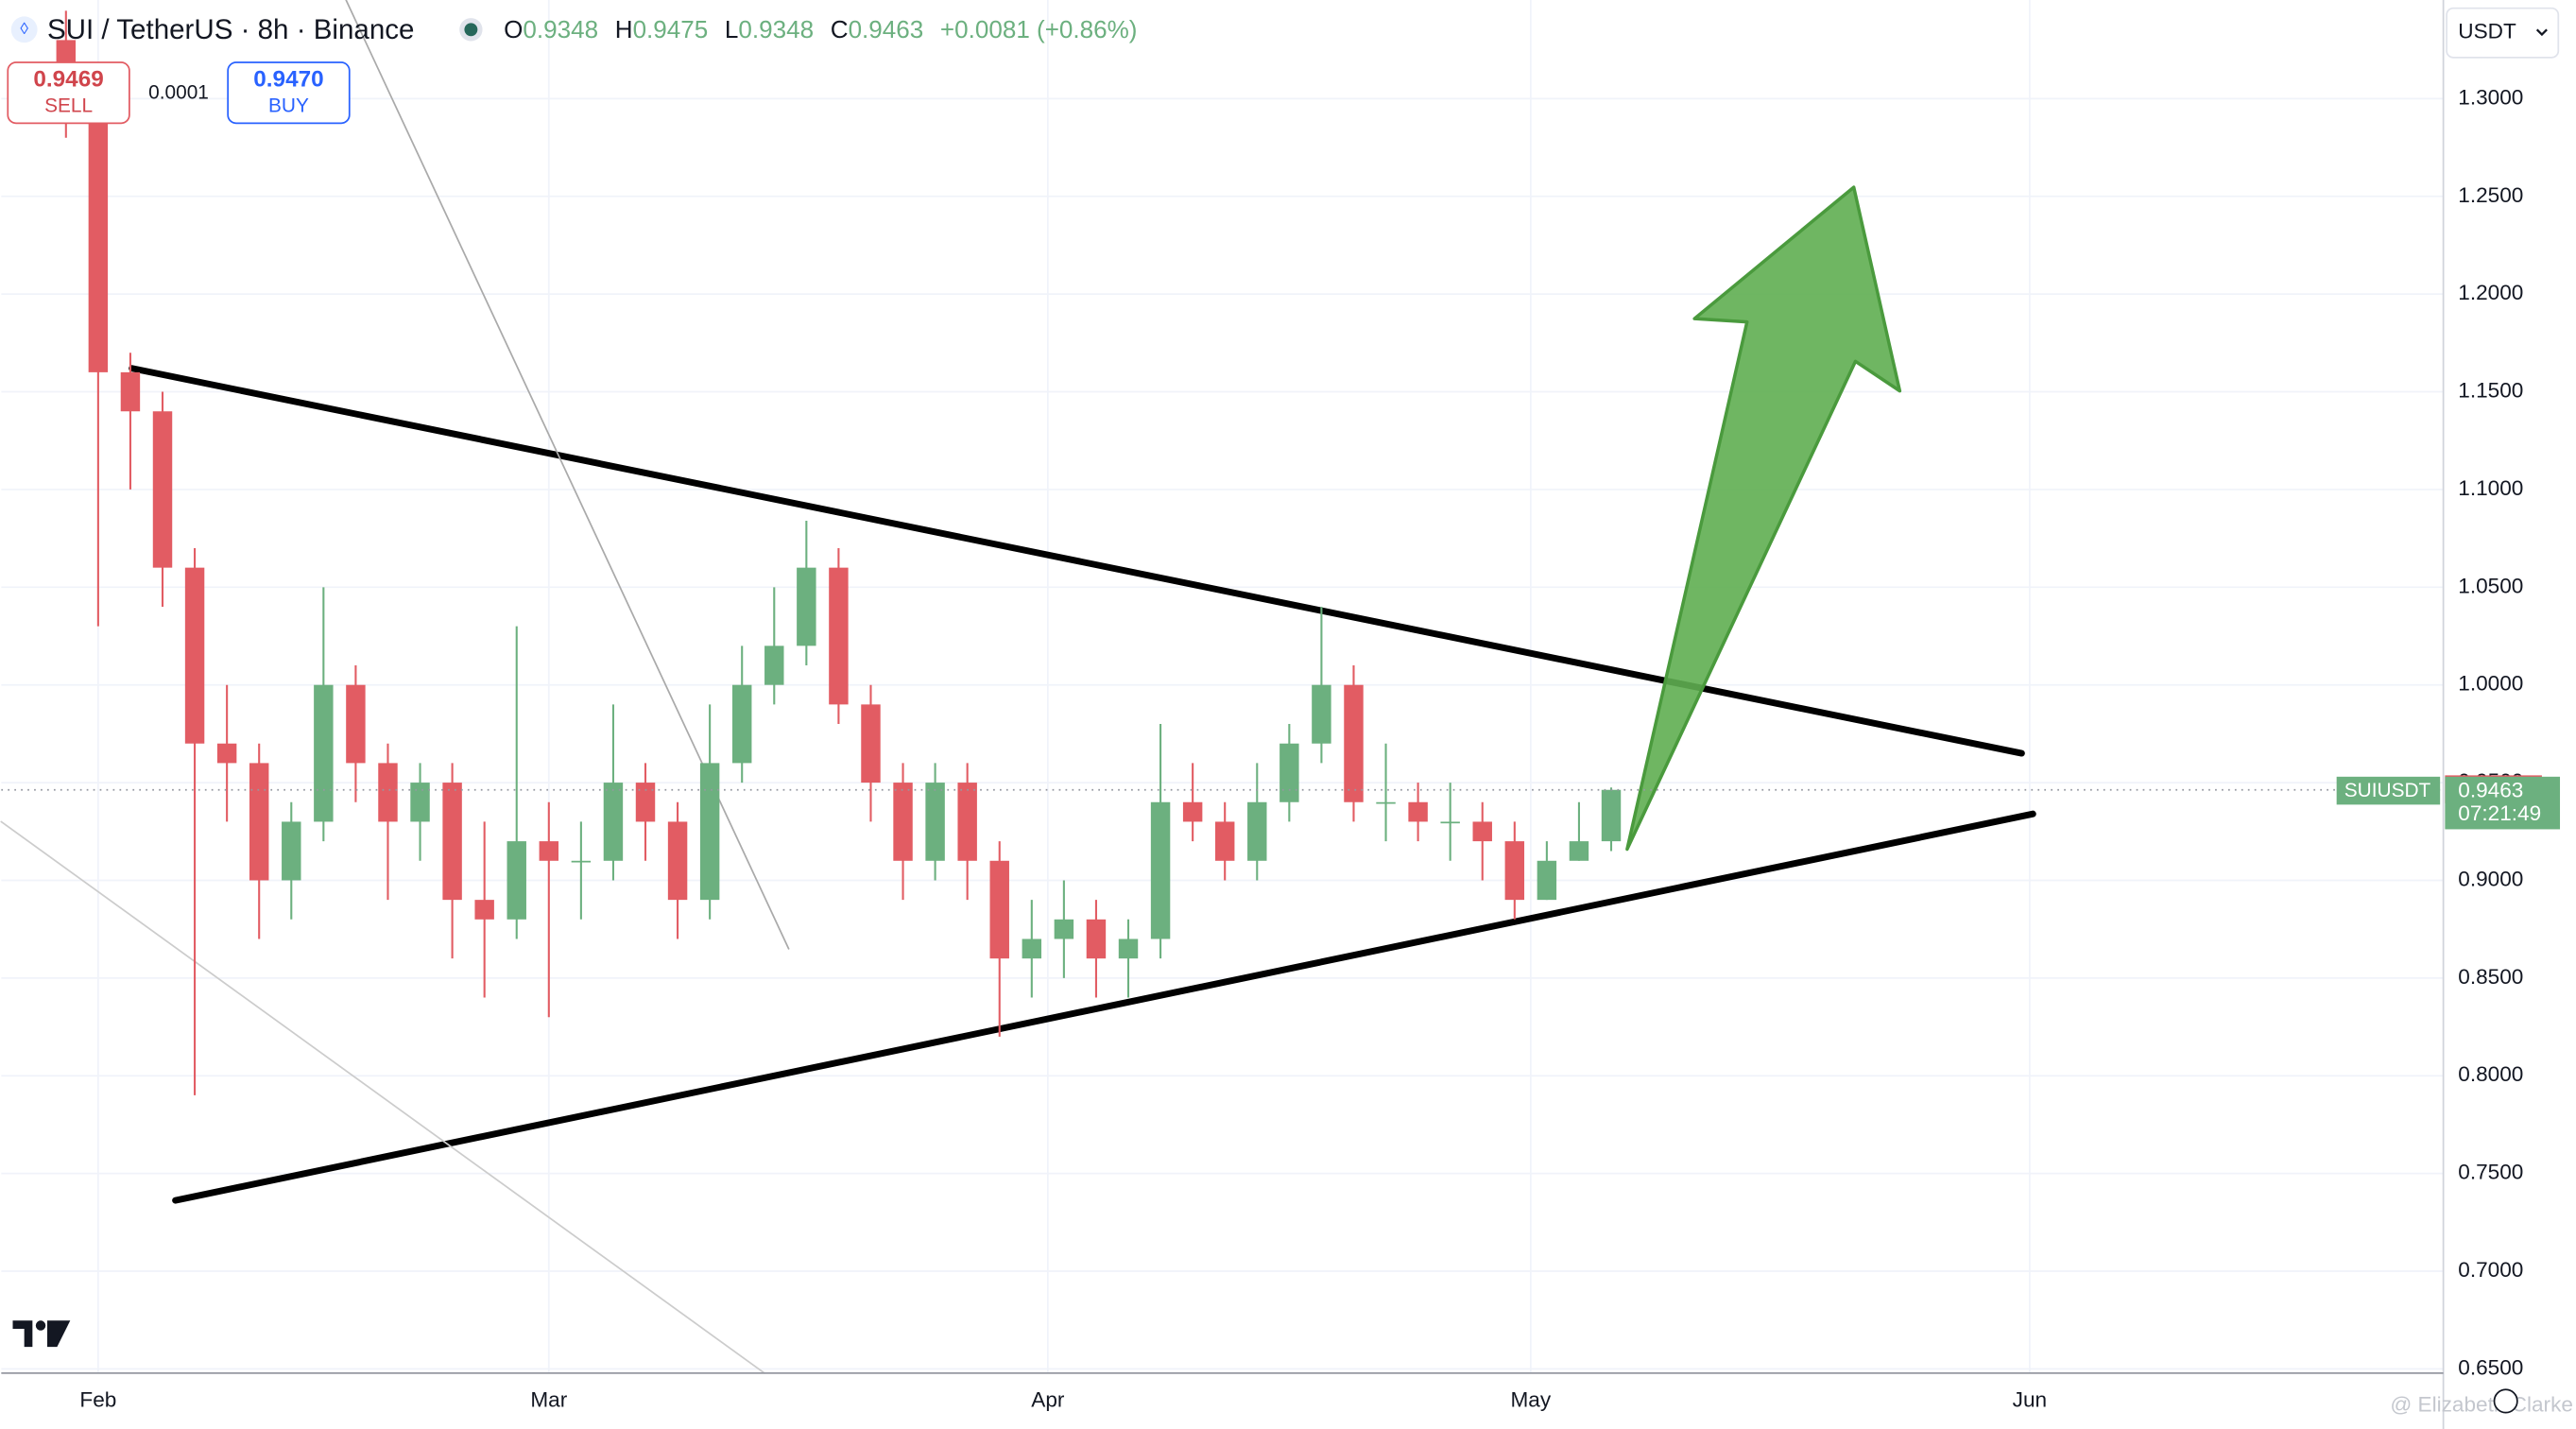 The image size is (2576, 1429). I want to click on sell-price: 0.9469, so click(68, 80).